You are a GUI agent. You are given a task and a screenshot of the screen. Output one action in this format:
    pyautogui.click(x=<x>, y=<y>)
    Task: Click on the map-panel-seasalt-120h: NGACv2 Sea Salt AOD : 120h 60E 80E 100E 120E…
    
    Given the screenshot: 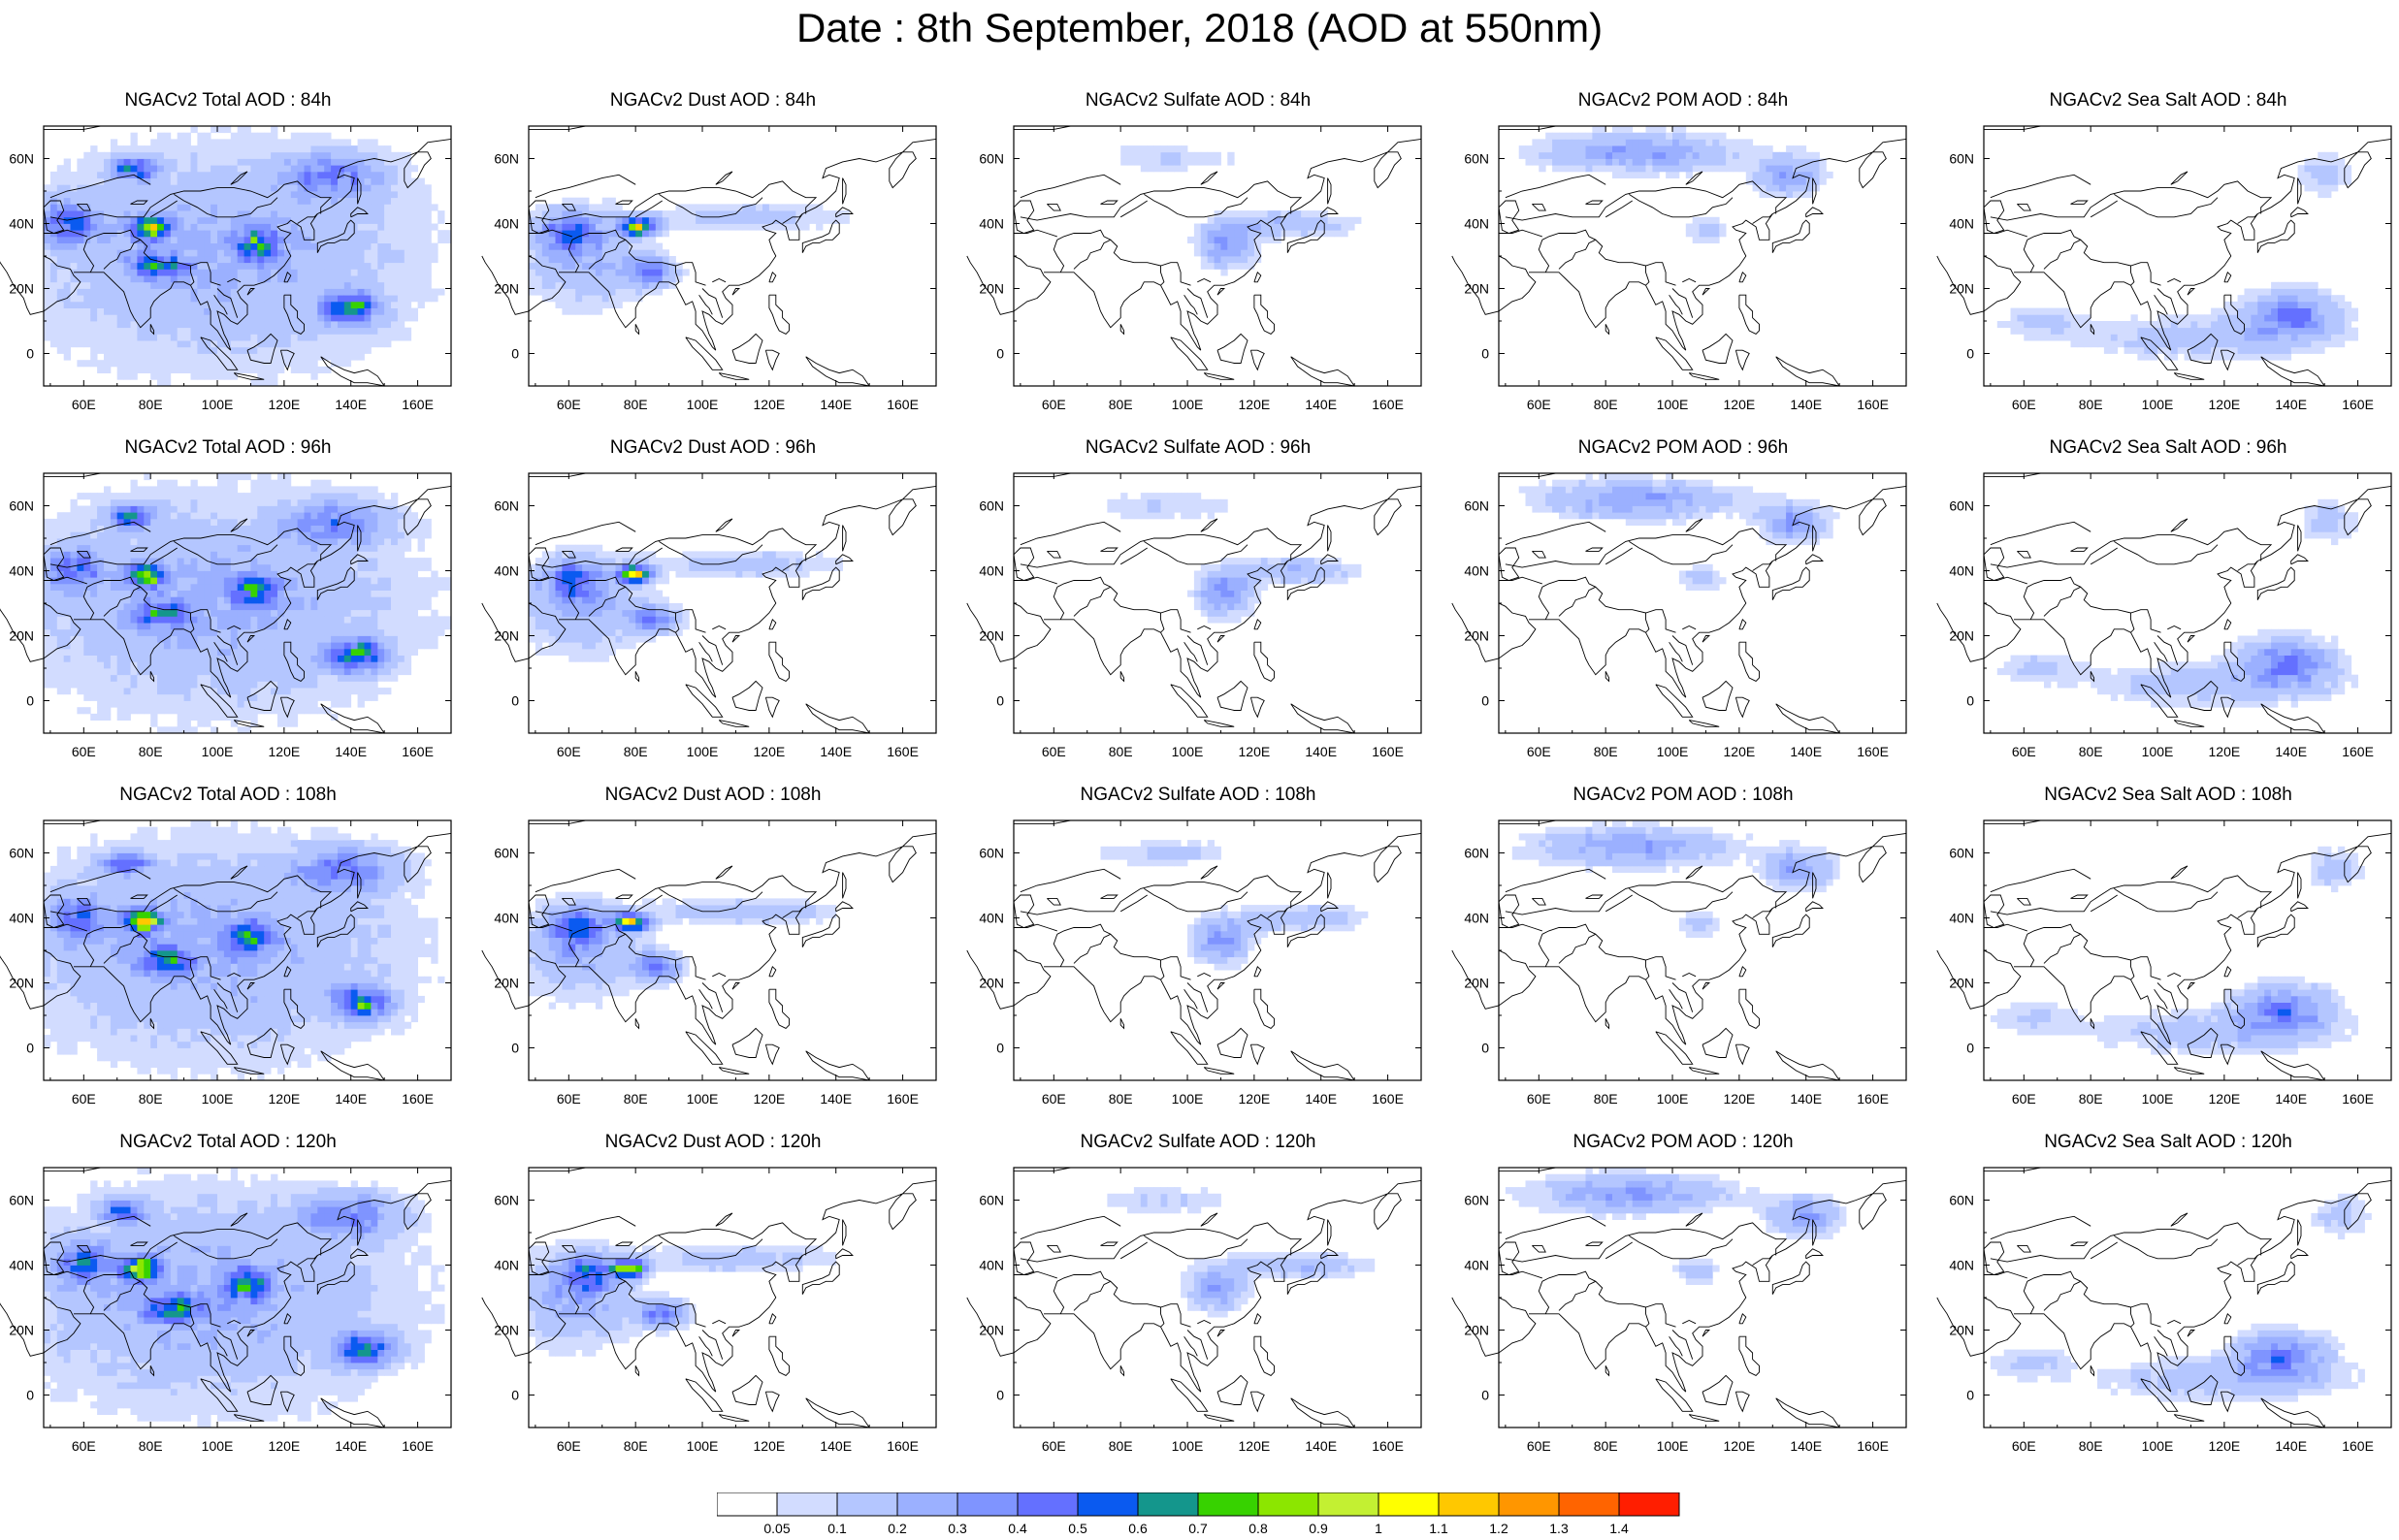 What is the action you would take?
    pyautogui.click(x=2167, y=1306)
    